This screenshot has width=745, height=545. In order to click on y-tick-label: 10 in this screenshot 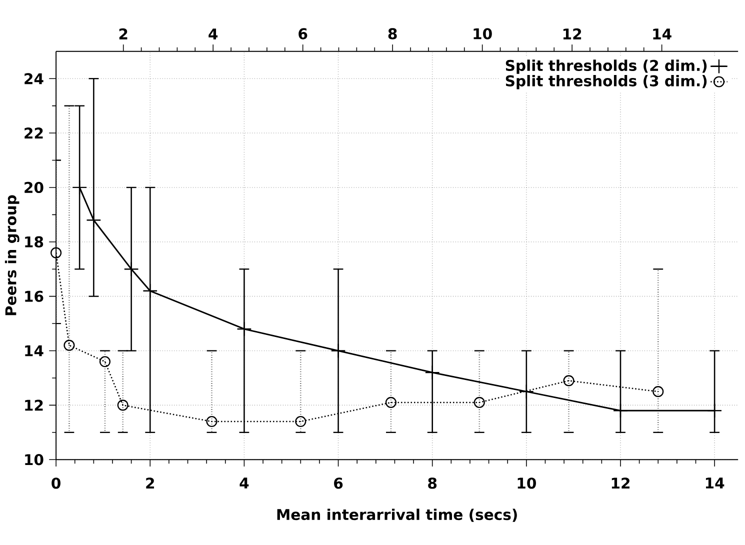, I will do `click(34, 460)`.